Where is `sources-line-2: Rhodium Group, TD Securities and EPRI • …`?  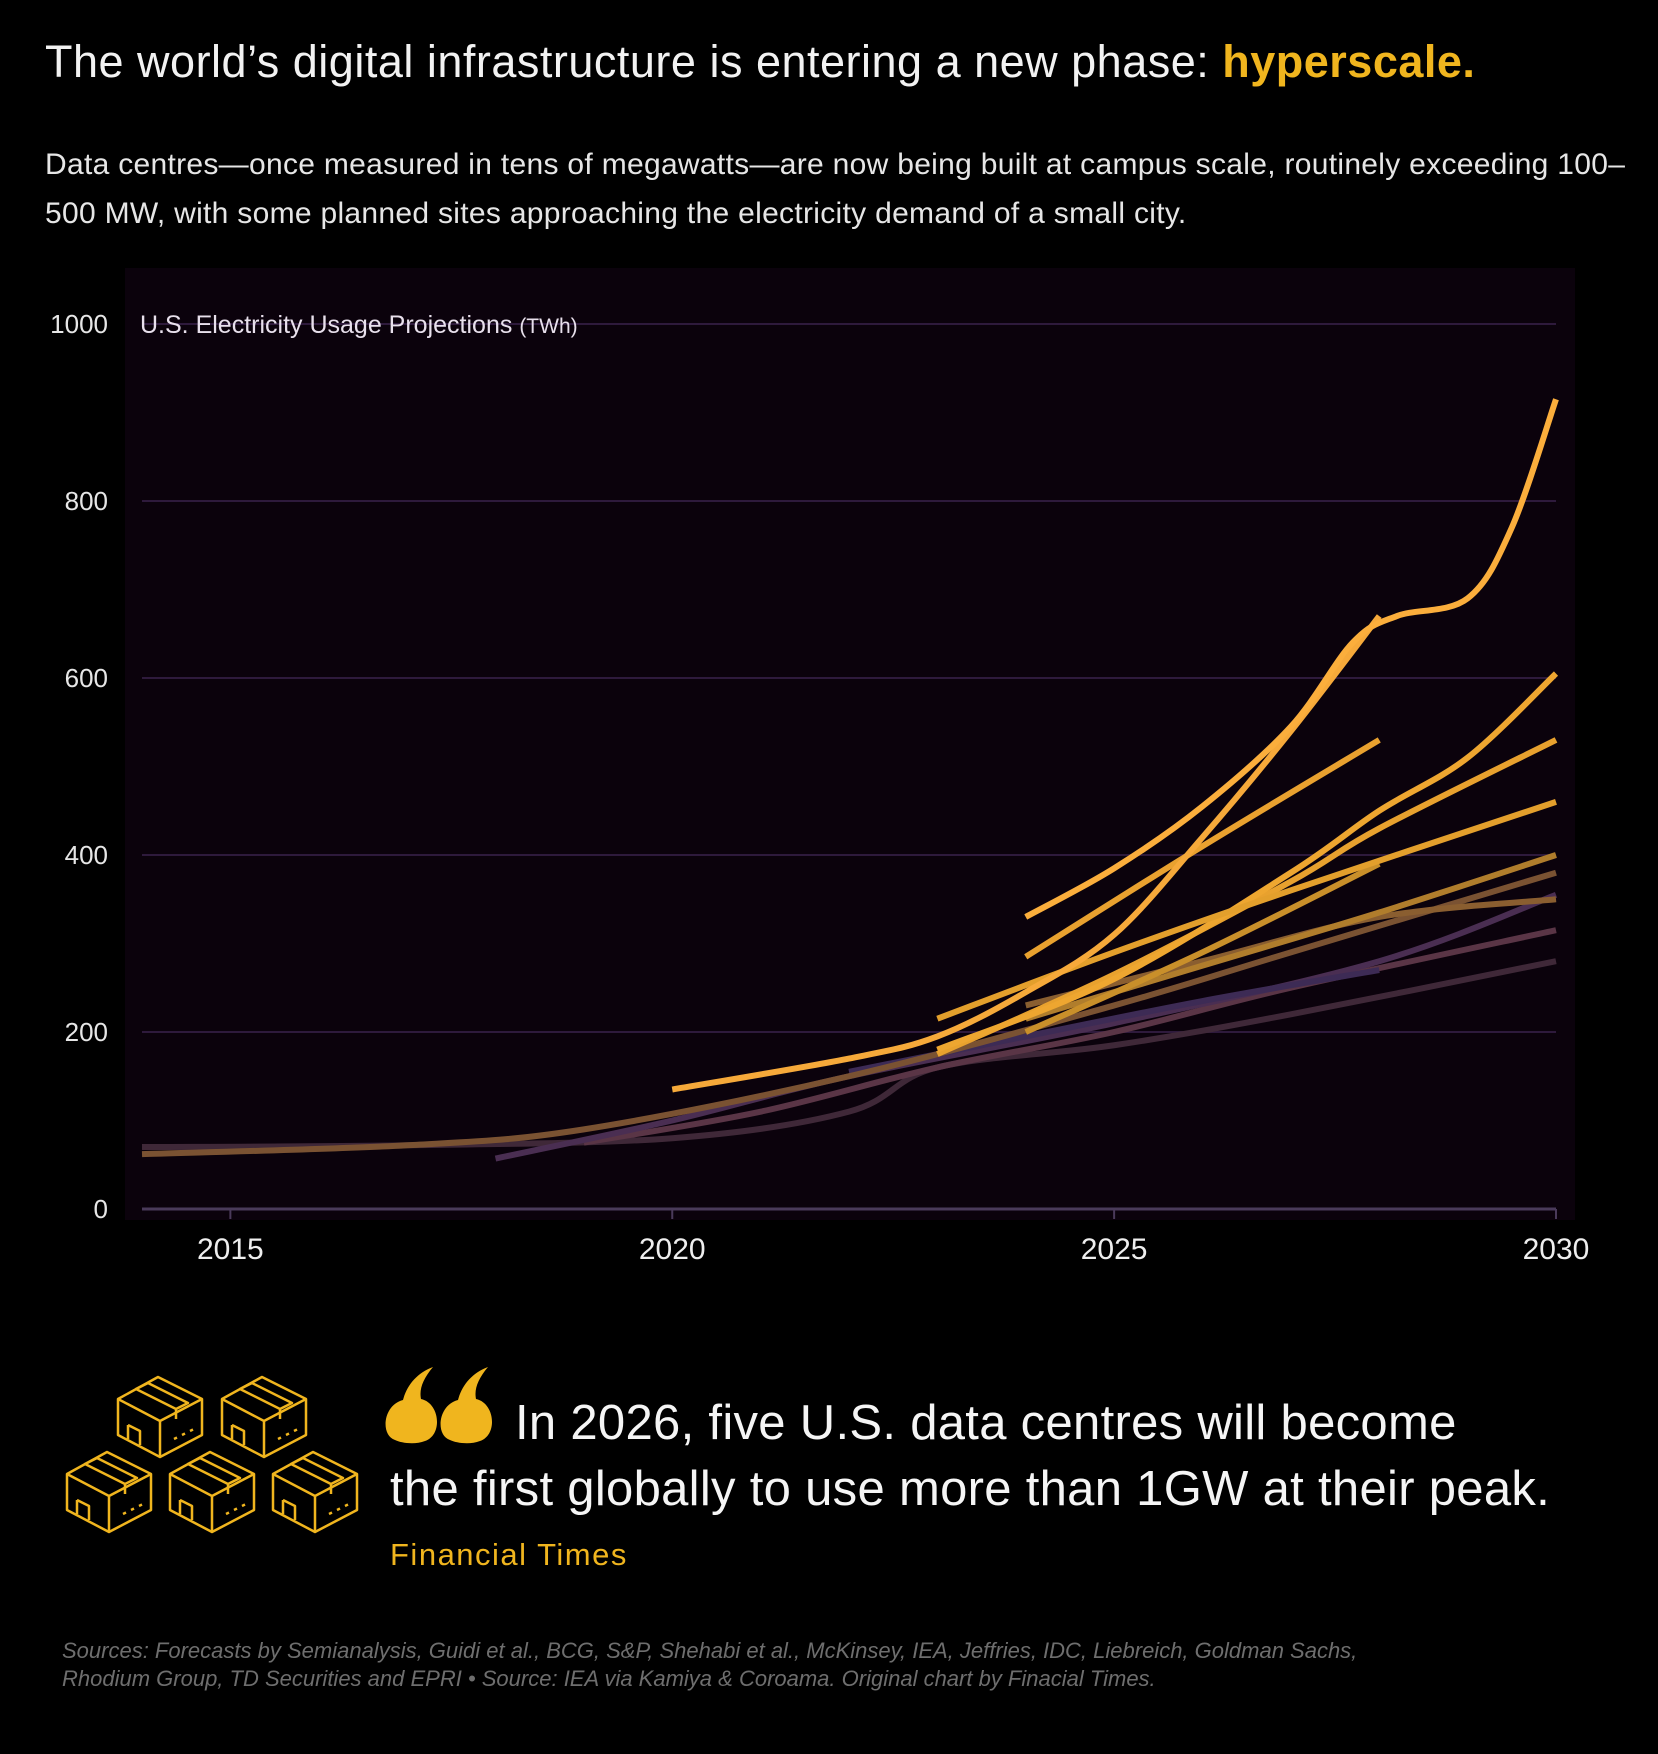 sources-line-2: Rhodium Group, TD Securities and EPRI • … is located at coordinates (609, 1678).